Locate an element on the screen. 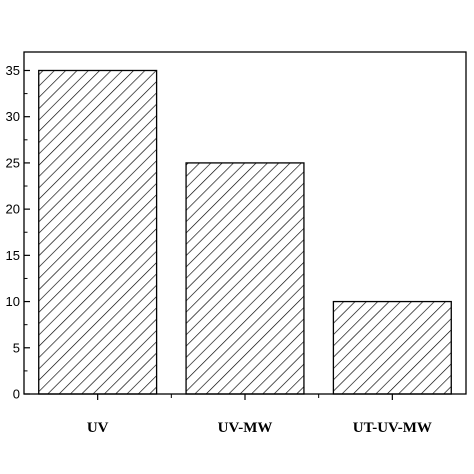 Image resolution: width=474 pixels, height=474 pixels. y-tick-label-10: 10 is located at coordinates (13, 301).